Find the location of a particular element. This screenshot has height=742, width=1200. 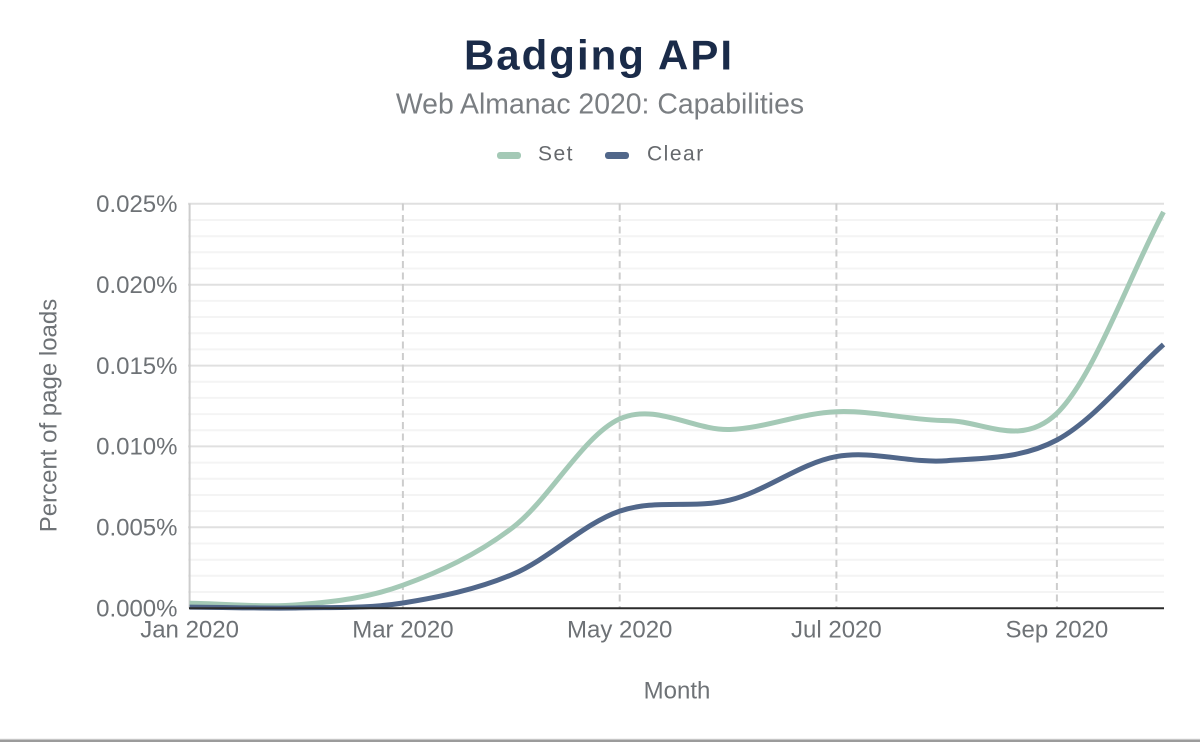

svg-text: 0.005% is located at coordinates (136, 528).